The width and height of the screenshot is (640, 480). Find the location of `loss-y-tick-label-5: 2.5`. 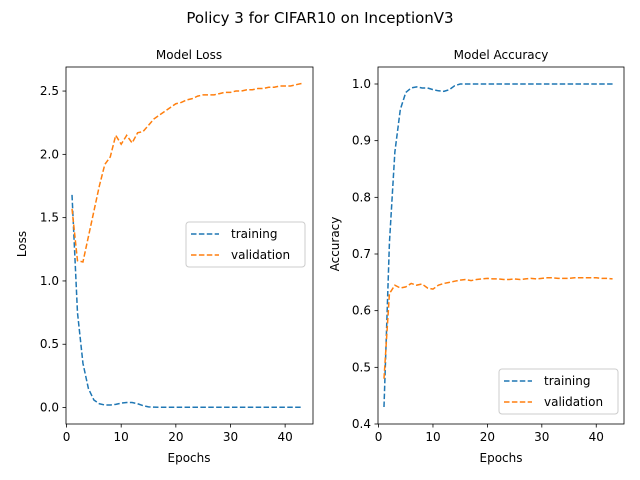

loss-y-tick-label-5: 2.5 is located at coordinates (49, 91).